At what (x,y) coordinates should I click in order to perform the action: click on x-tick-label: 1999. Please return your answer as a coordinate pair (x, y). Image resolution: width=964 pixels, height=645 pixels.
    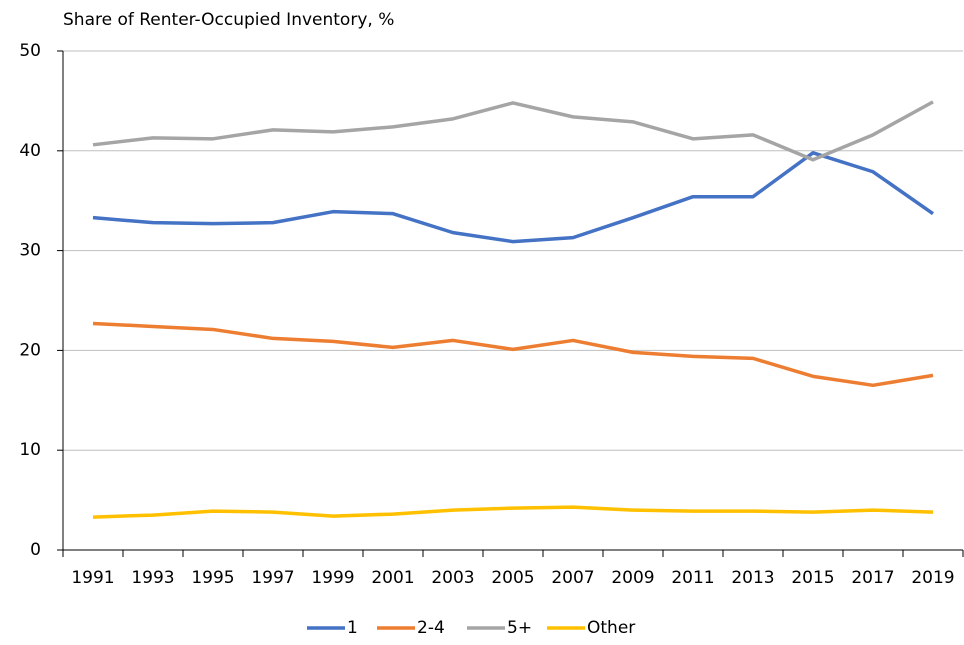
    Looking at the image, I should click on (332, 578).